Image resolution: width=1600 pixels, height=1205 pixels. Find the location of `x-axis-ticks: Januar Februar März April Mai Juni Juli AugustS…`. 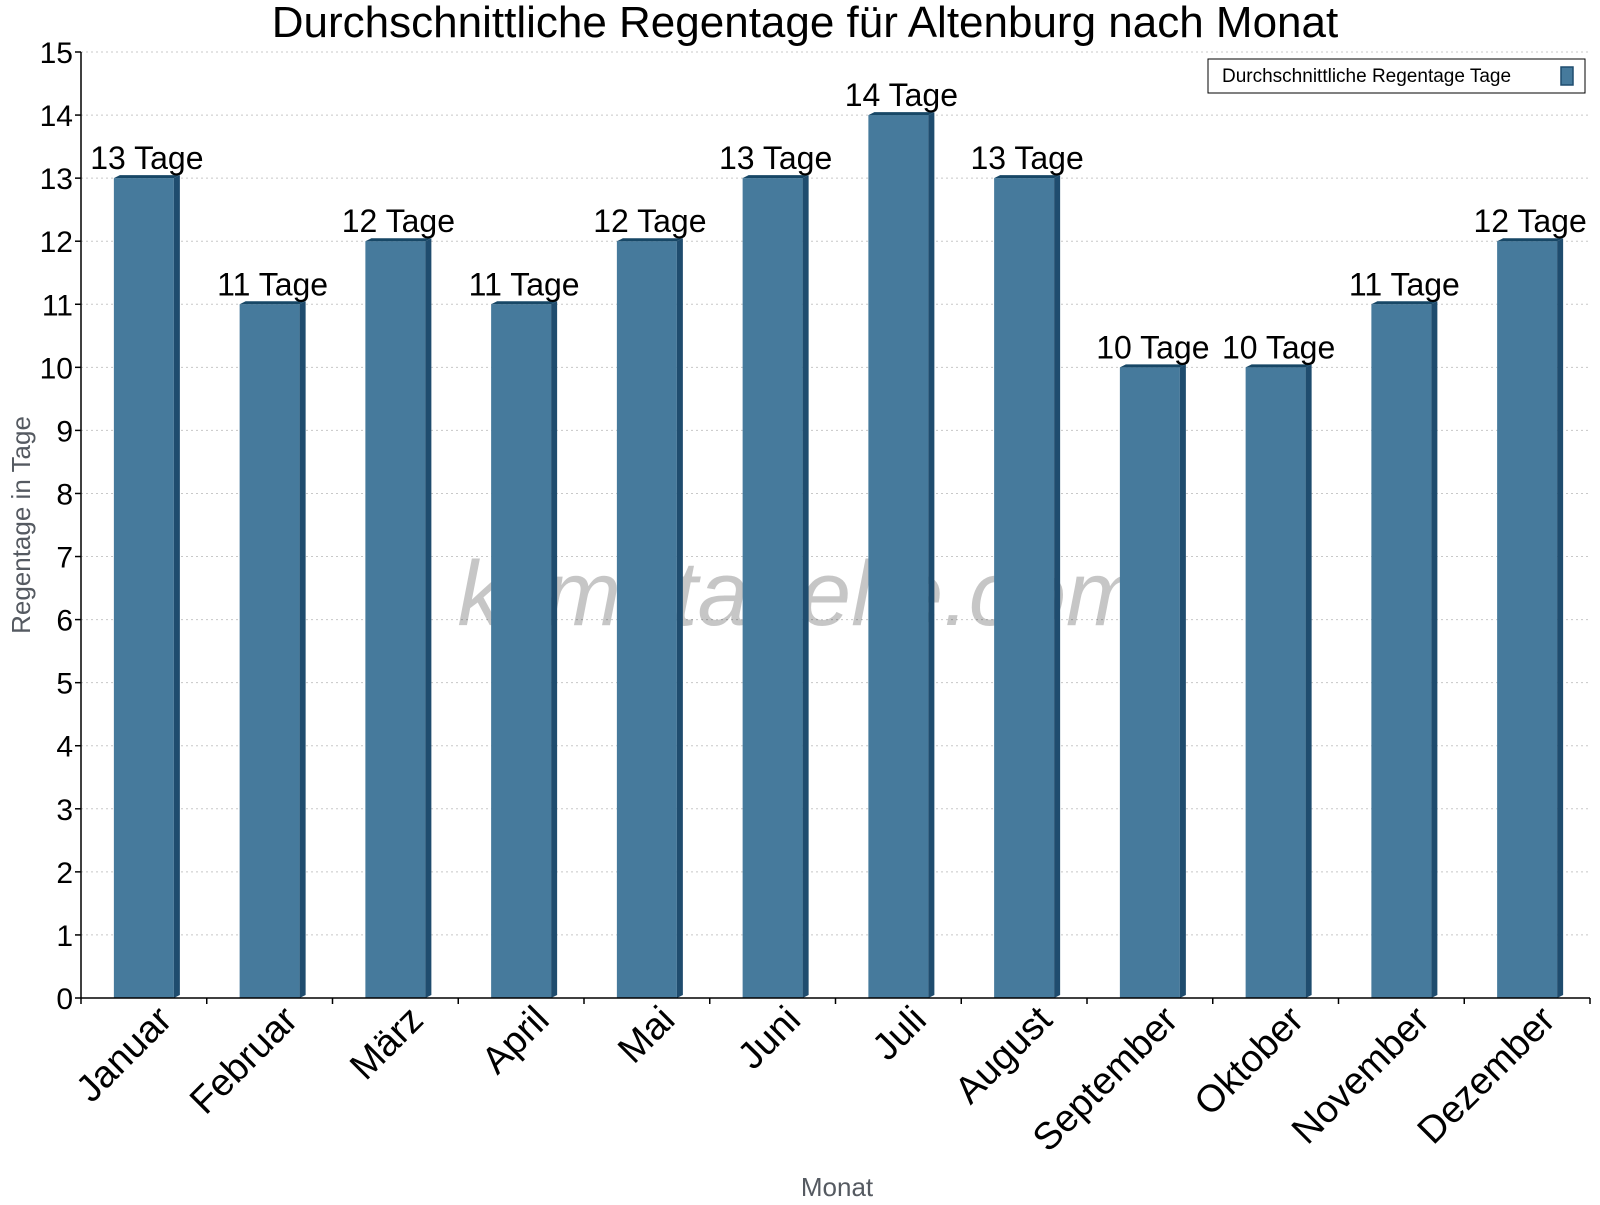

x-axis-ticks: Januar Februar März April Mai Juni Juli AugustS… is located at coordinates (829, 1079).